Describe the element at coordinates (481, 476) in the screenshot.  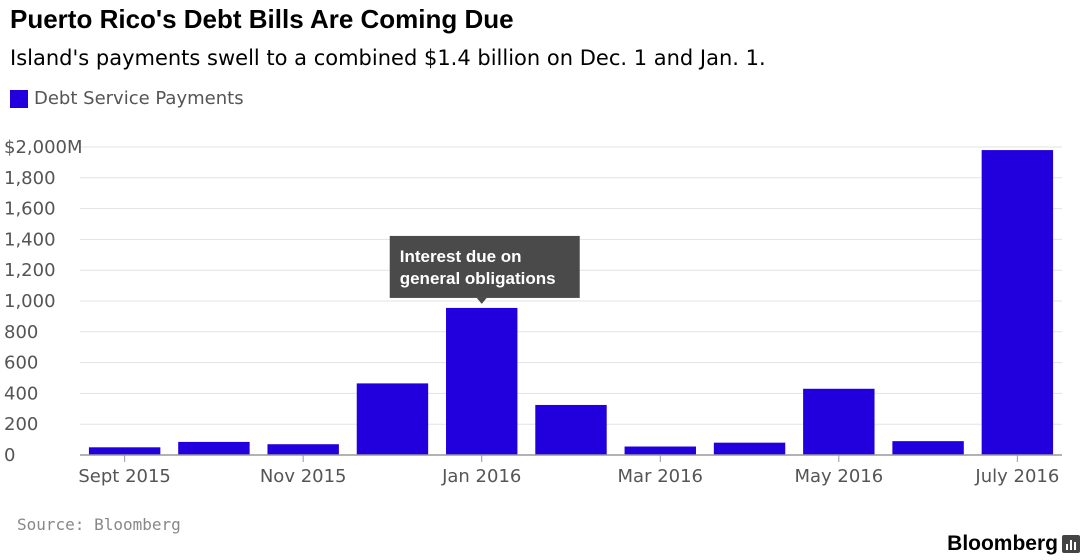
I see `x-tick-label: Jan 2016` at that location.